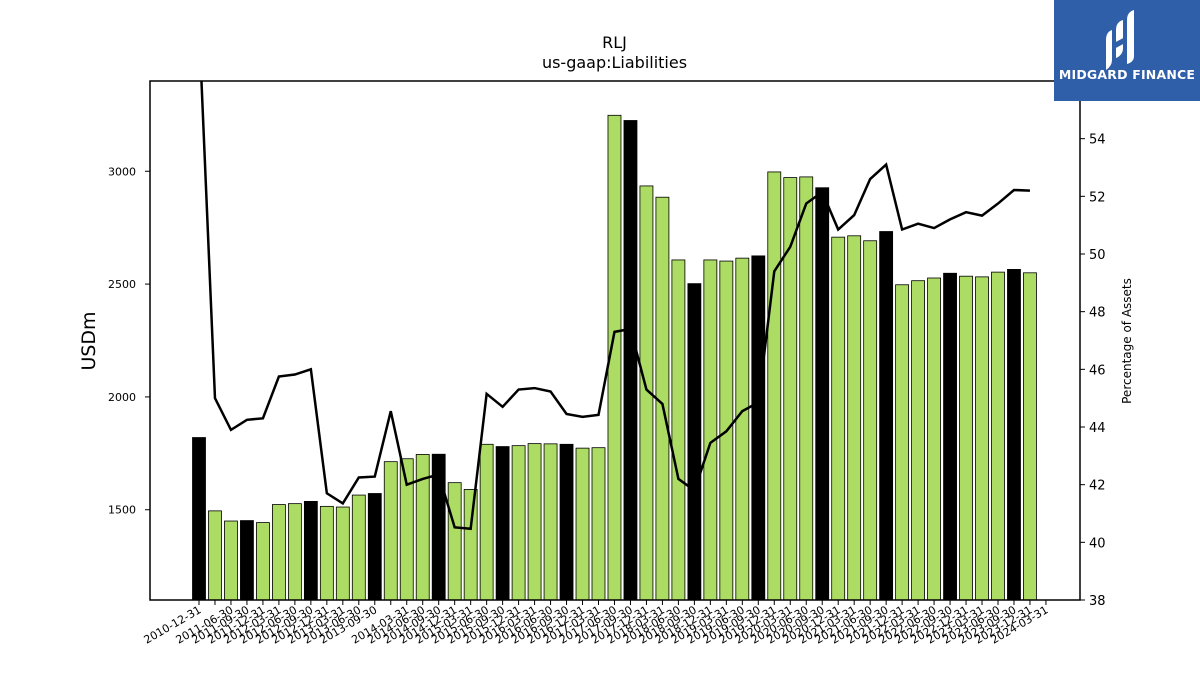 The image size is (1200, 675). I want to click on chart-title: RLJ, so click(614, 42).